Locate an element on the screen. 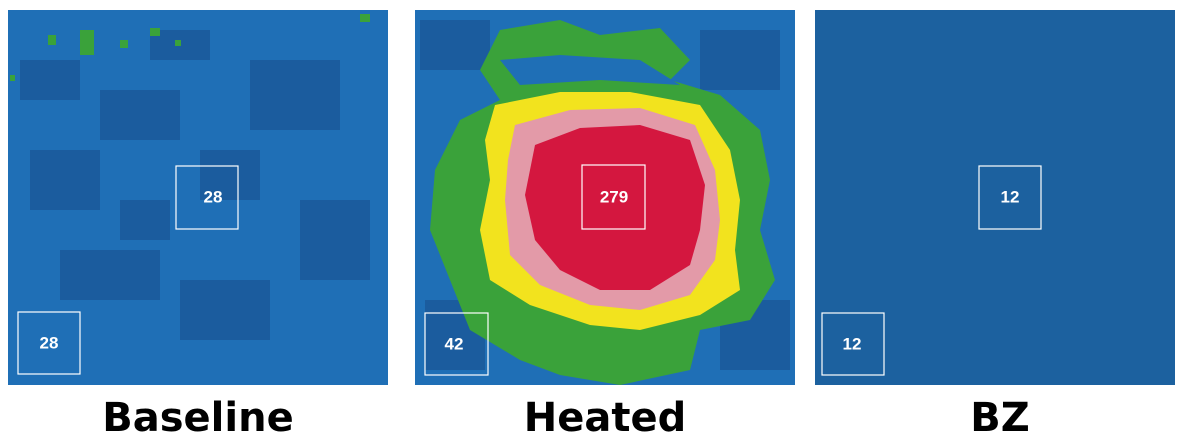 The width and height of the screenshot is (1177, 439). heatmap-spots is located at coordinates (190, 47).